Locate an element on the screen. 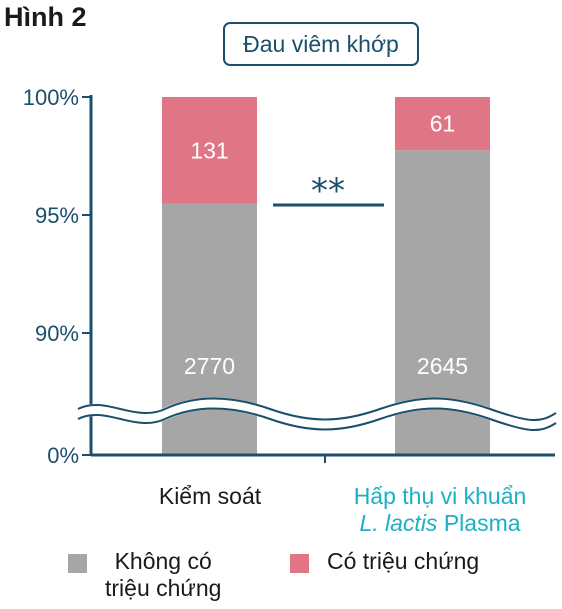 Image resolution: width=562 pixels, height=609 pixels. axis-break-gap is located at coordinates (317, 414).